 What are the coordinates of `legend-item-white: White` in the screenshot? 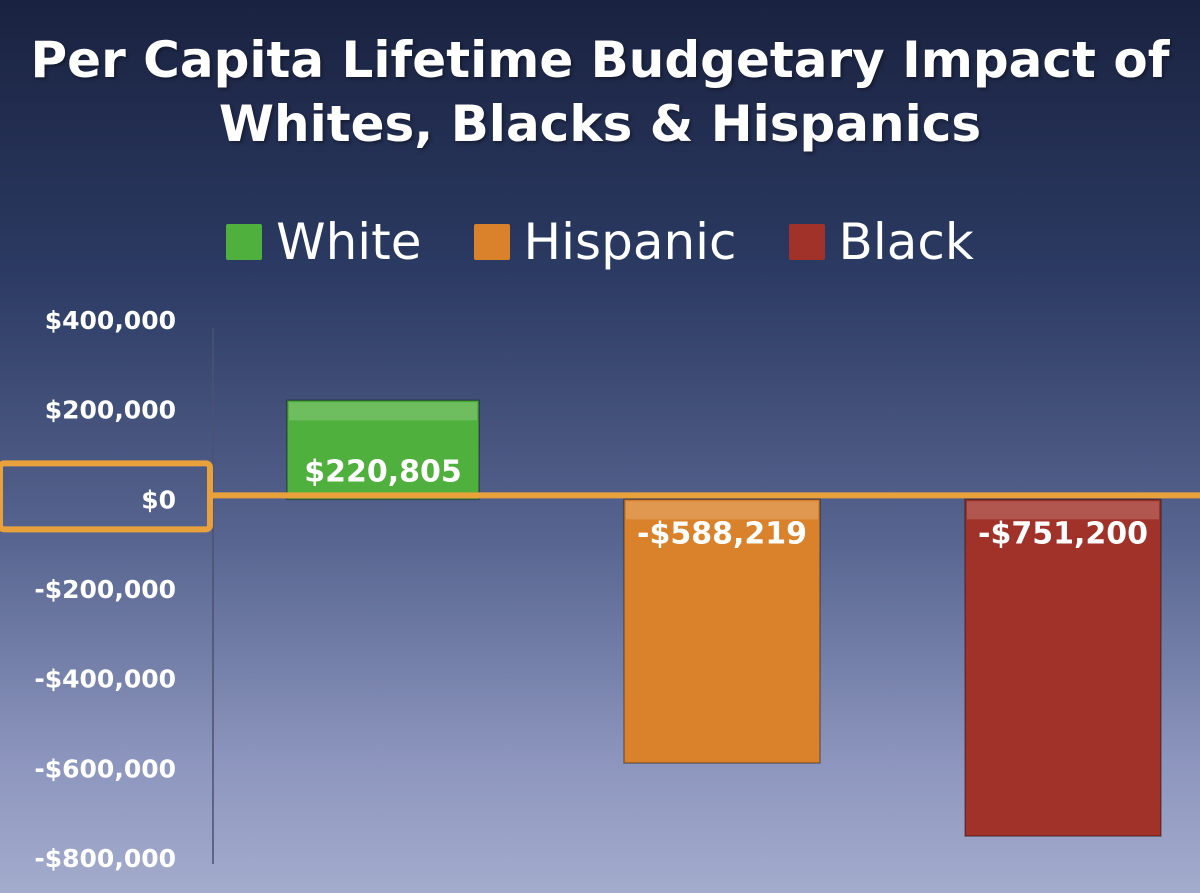 It's located at (324, 242).